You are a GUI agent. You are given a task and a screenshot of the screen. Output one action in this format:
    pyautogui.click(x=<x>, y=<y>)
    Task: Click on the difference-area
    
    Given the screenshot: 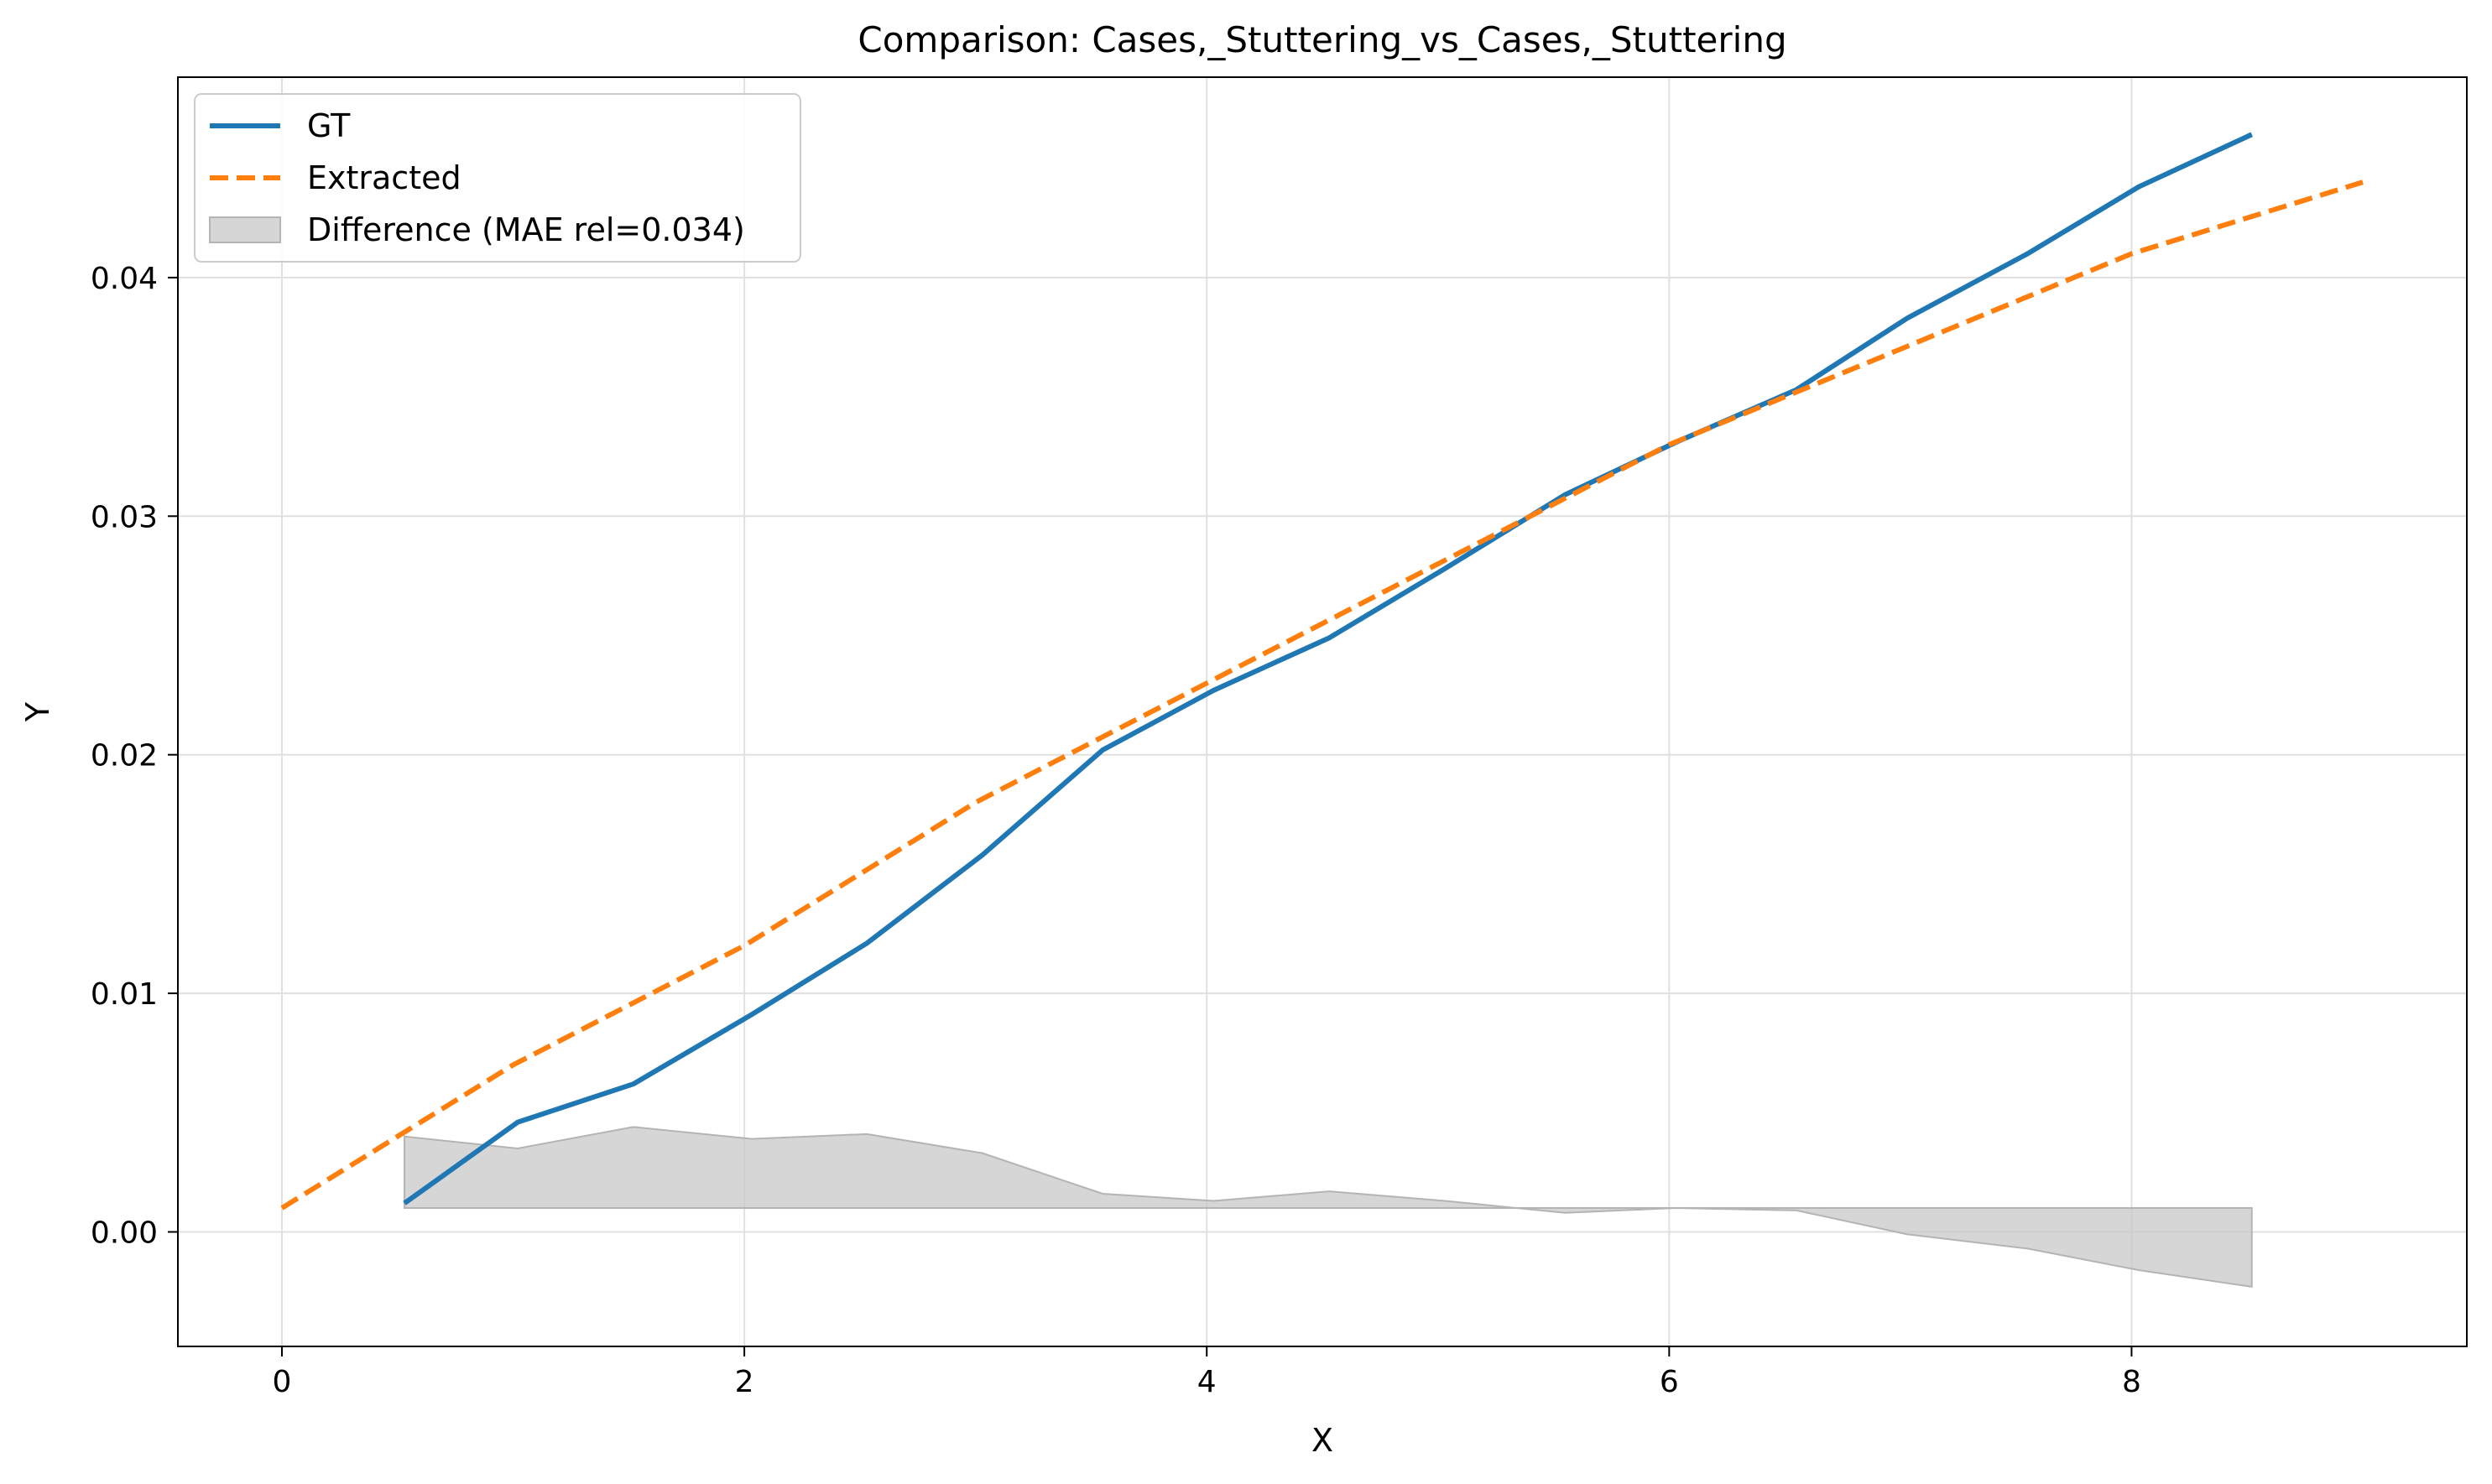 What is the action you would take?
    pyautogui.click(x=1329, y=1207)
    